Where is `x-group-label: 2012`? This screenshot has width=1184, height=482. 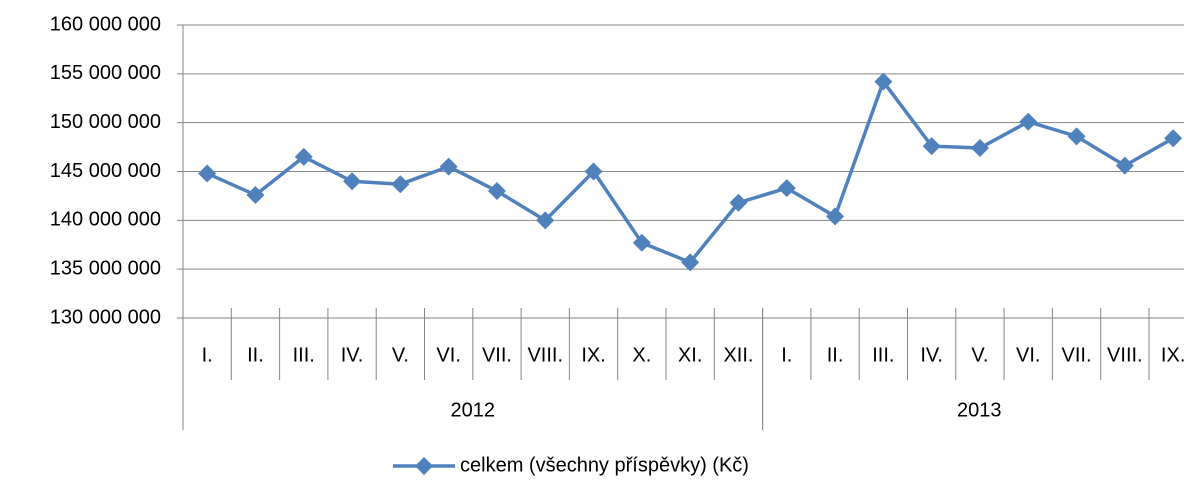 x-group-label: 2012 is located at coordinates (473, 410).